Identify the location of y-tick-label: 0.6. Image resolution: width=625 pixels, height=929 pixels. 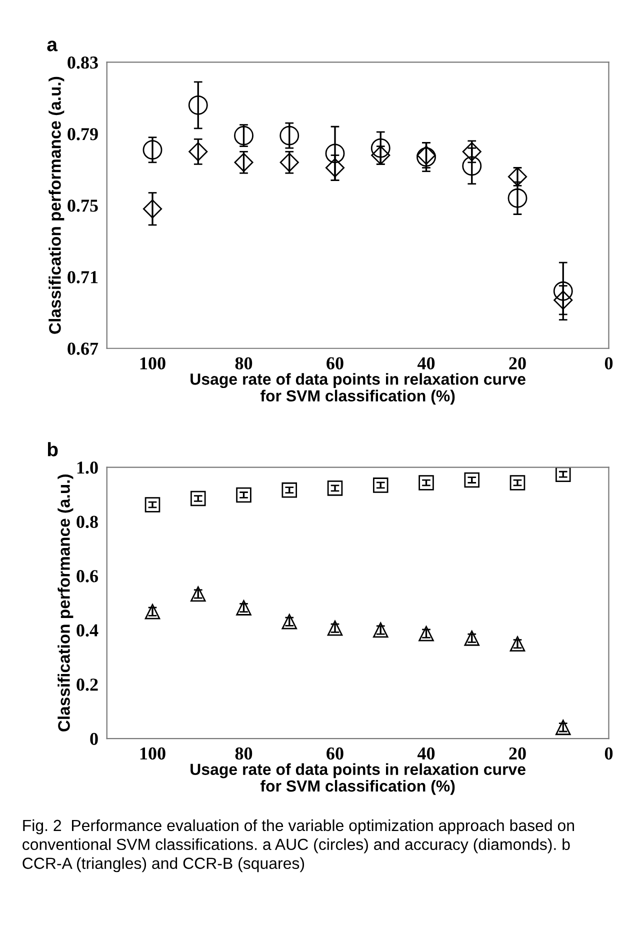
(87, 576).